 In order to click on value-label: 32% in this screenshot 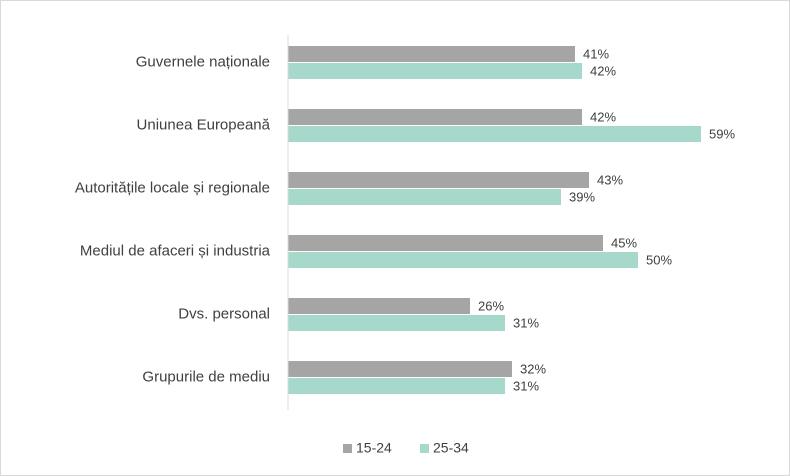, I will do `click(533, 368)`.